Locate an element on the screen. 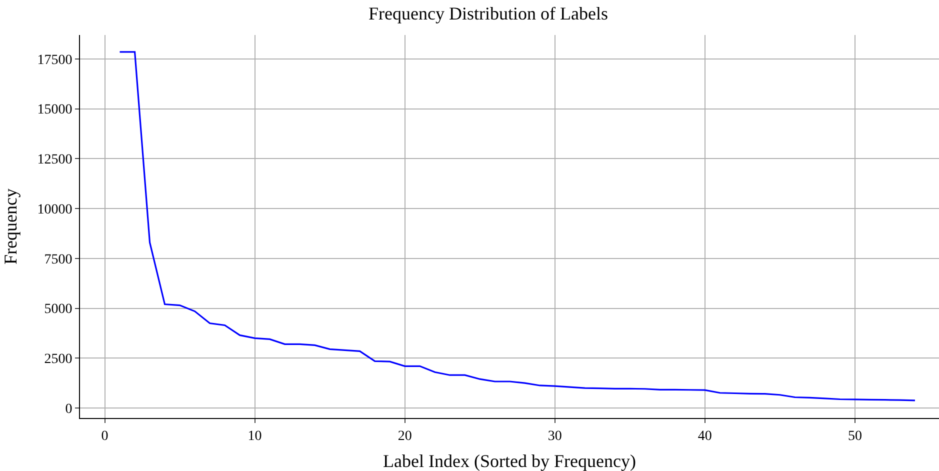 The width and height of the screenshot is (939, 471). chart-title: Frequency Distribution of Labels is located at coordinates (488, 14).